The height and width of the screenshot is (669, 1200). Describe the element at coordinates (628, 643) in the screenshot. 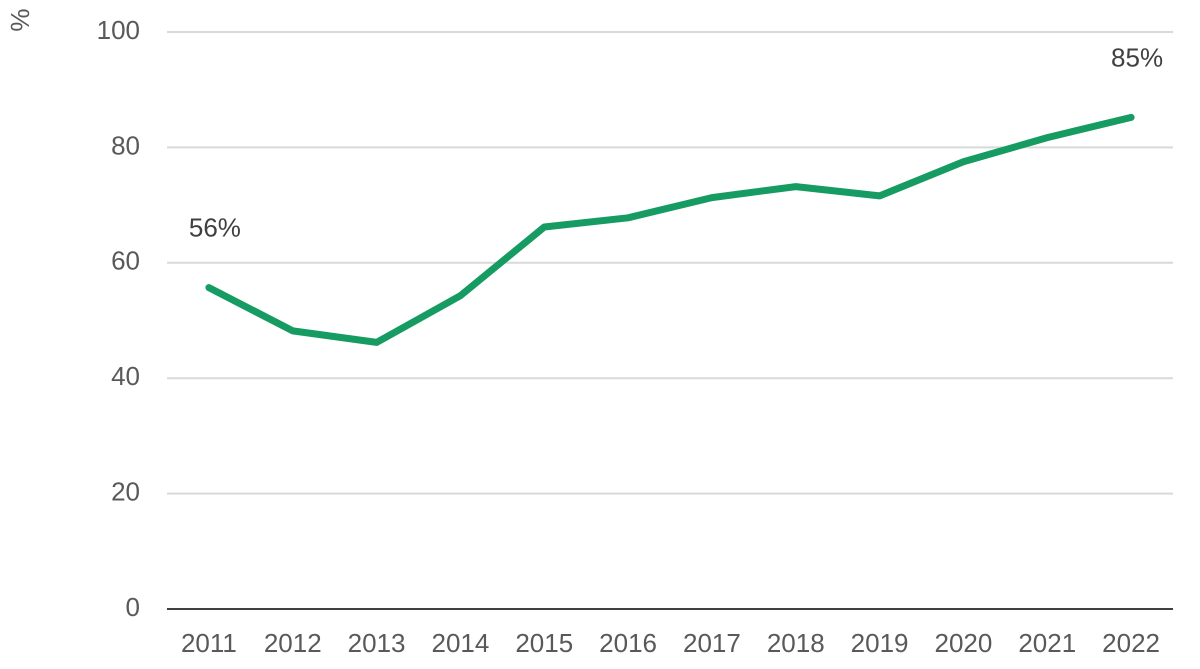

I see `x-tick-label: 2016` at that location.